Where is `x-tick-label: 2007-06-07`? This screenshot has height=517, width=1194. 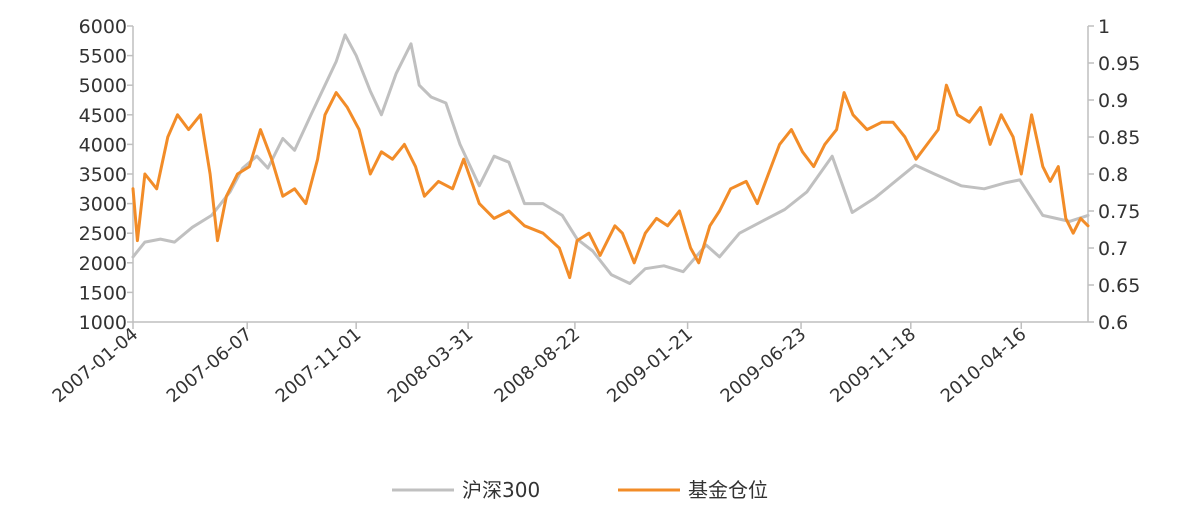 x-tick-label: 2007-06-07 is located at coordinates (210, 365).